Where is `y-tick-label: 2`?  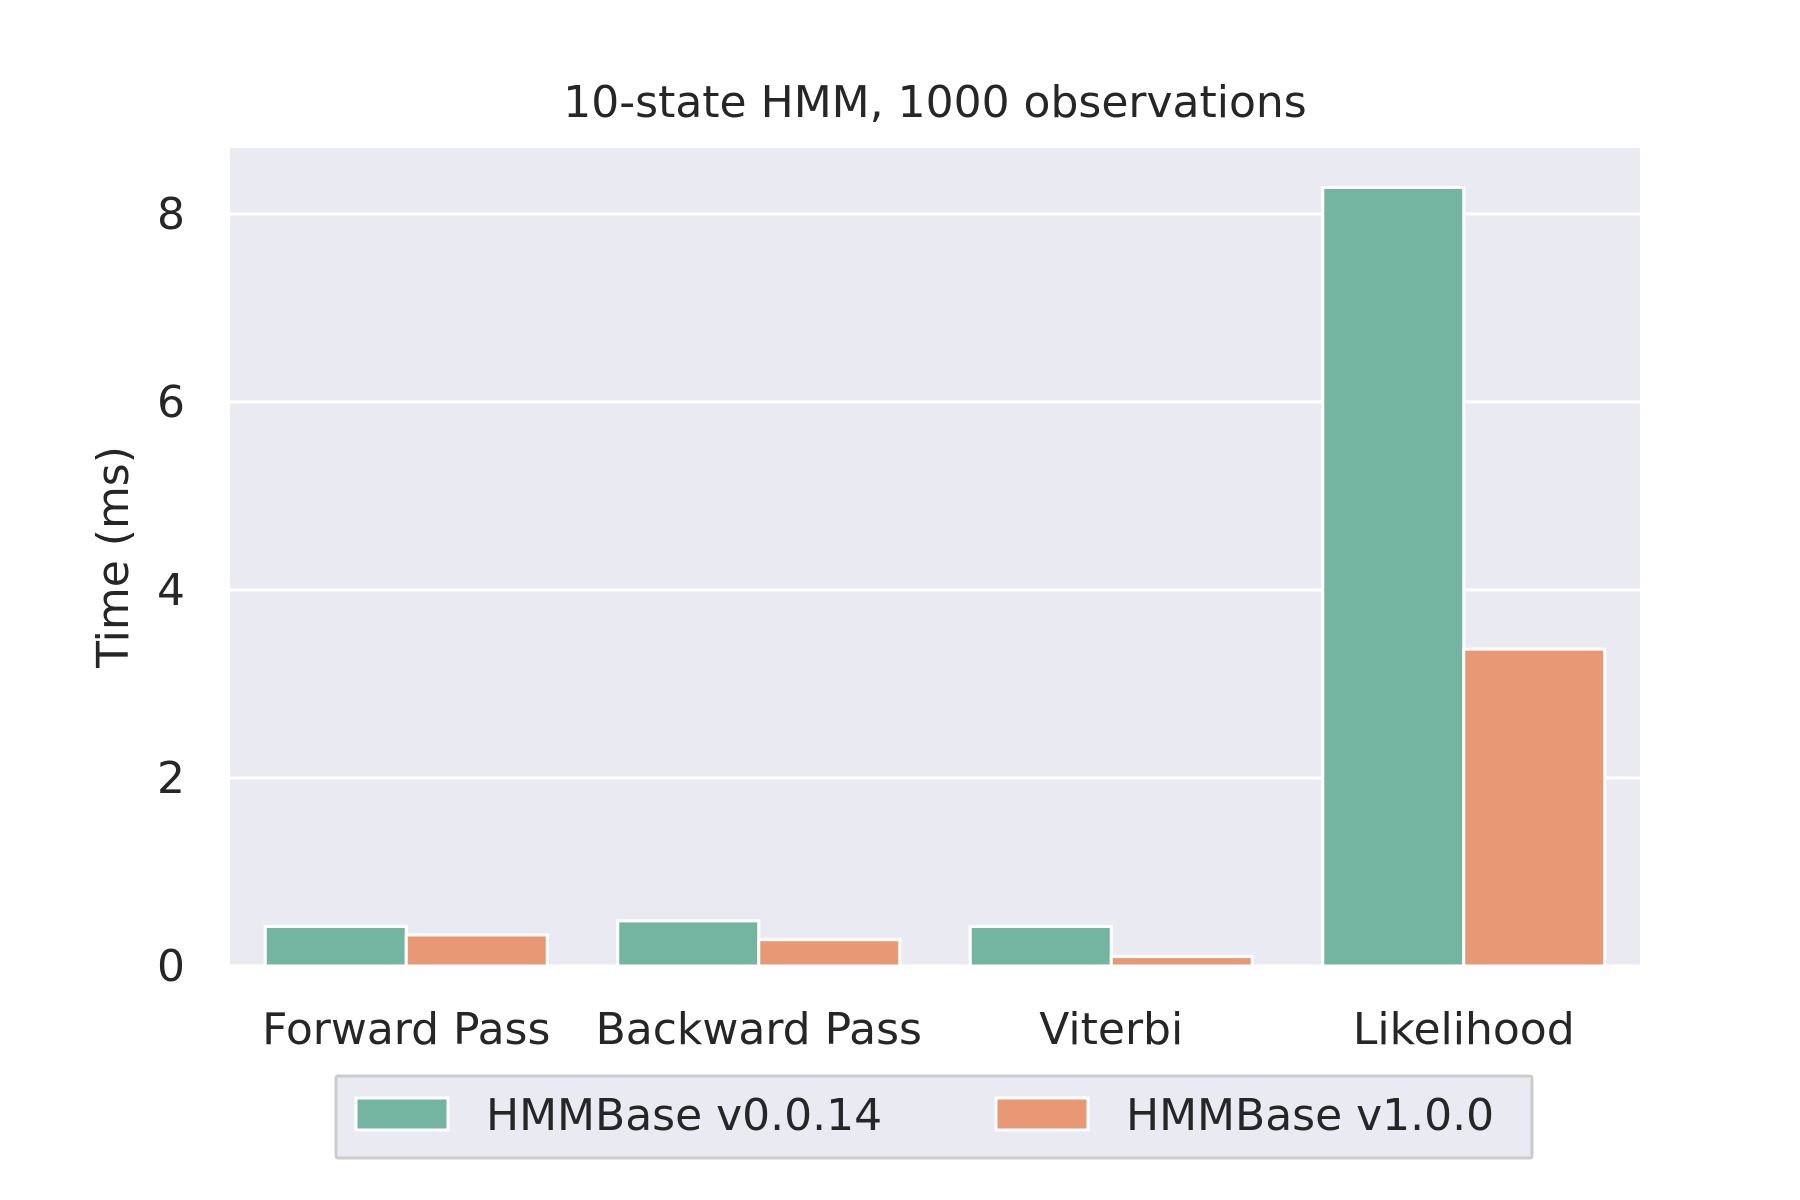
y-tick-label: 2 is located at coordinates (171, 778).